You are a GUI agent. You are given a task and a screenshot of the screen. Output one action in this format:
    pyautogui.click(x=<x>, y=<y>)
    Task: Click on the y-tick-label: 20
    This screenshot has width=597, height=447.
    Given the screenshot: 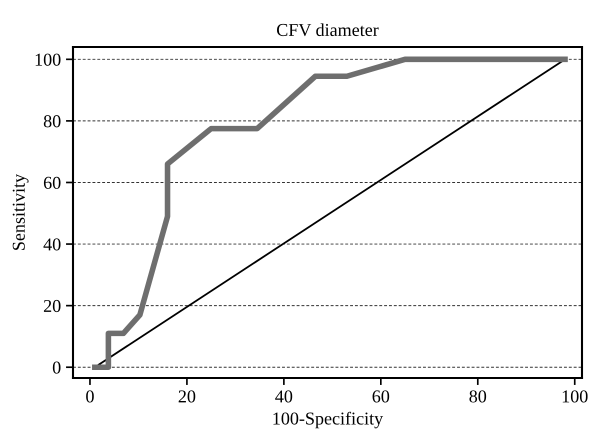 What is the action you would take?
    pyautogui.click(x=52, y=306)
    